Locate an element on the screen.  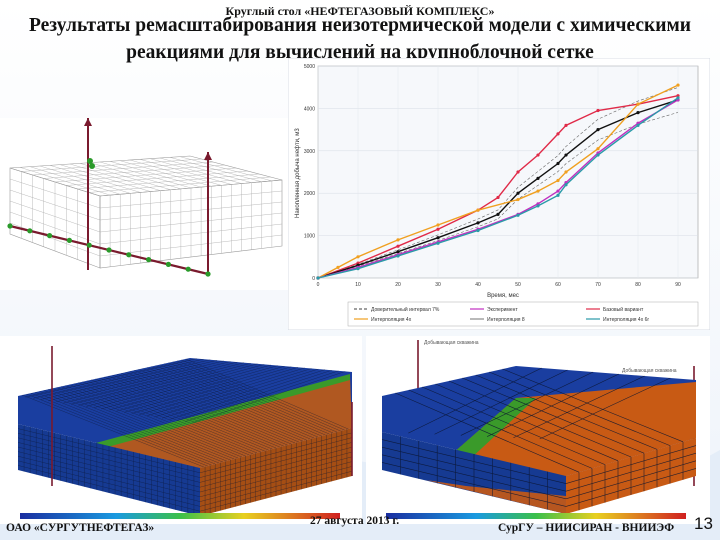
grid-3d-view is located at coordinates (146, 204).